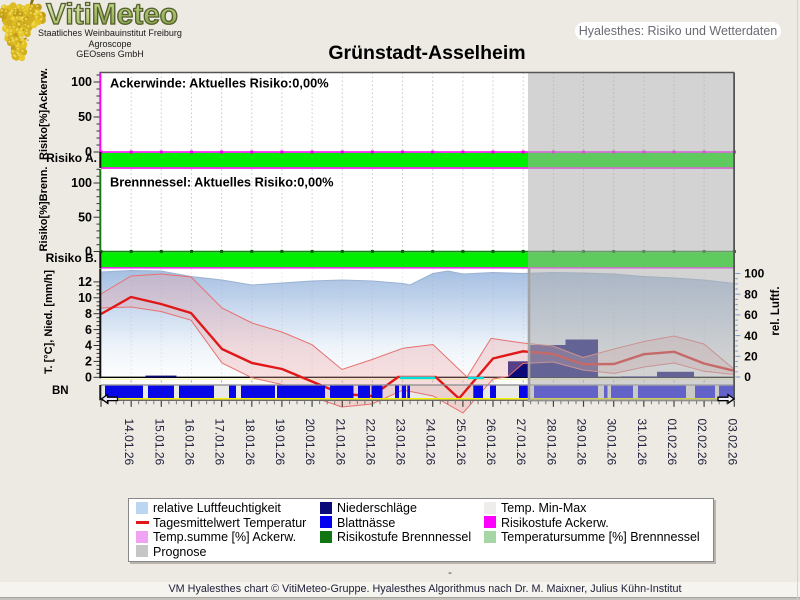 This screenshot has height=600, width=800. I want to click on svg-text: 31.01.26, so click(642, 442).